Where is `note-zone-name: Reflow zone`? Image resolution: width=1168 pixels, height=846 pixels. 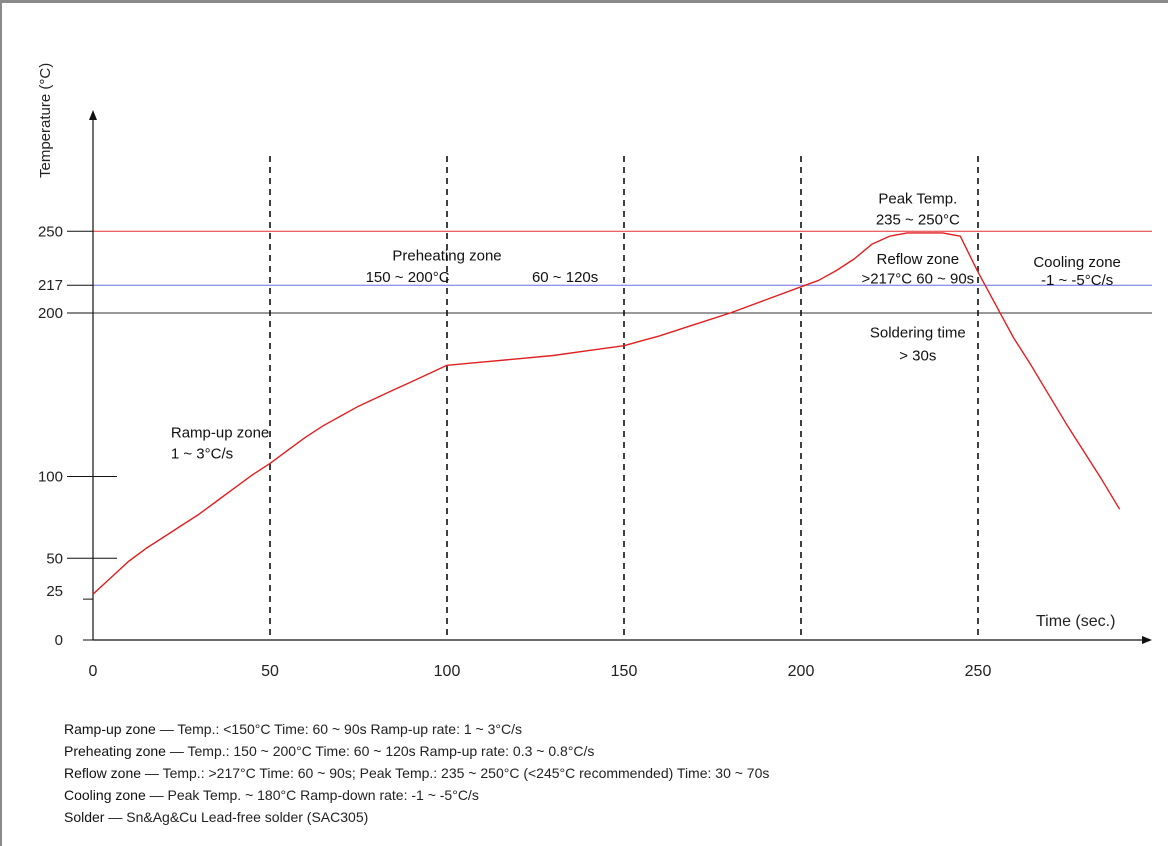
note-zone-name: Reflow zone is located at coordinates (103, 773).